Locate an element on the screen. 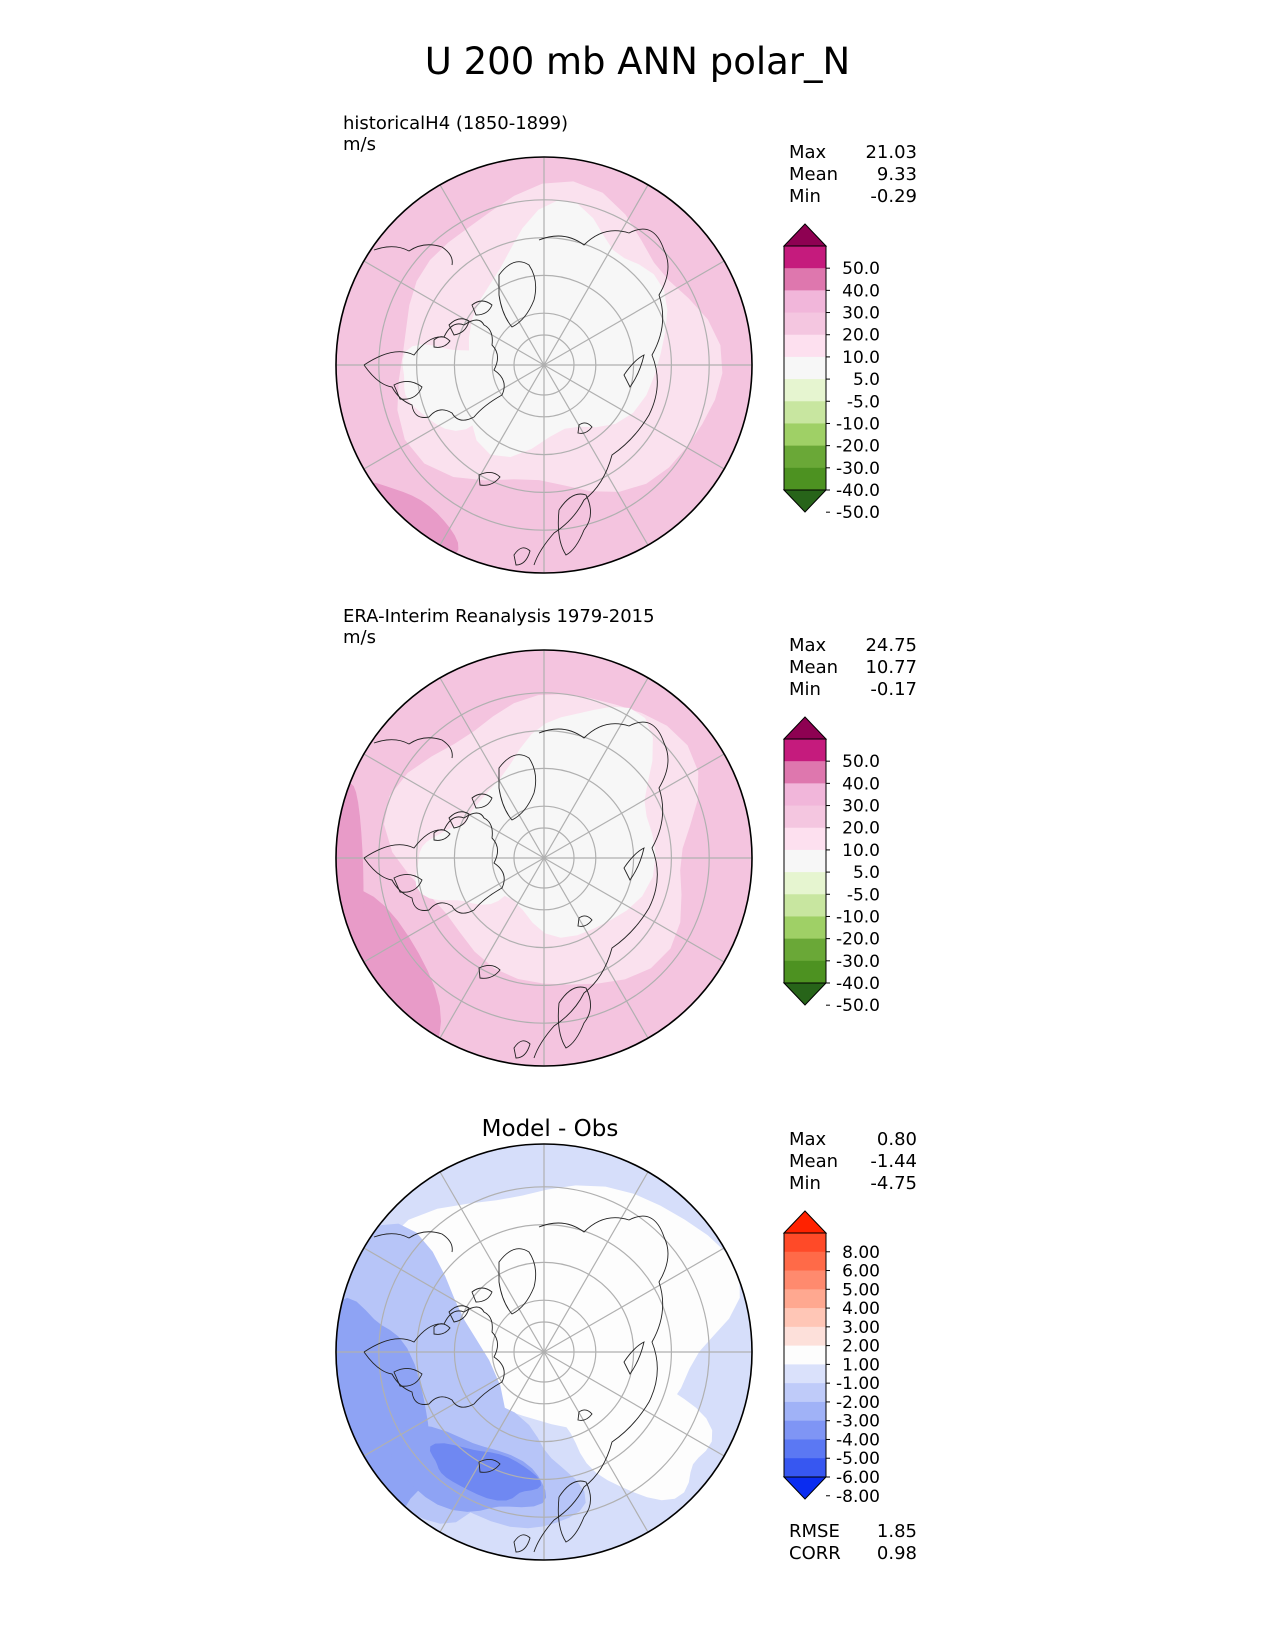 The image size is (1275, 1650). colorbar-tick-label: 2.00 is located at coordinates (861, 1347).